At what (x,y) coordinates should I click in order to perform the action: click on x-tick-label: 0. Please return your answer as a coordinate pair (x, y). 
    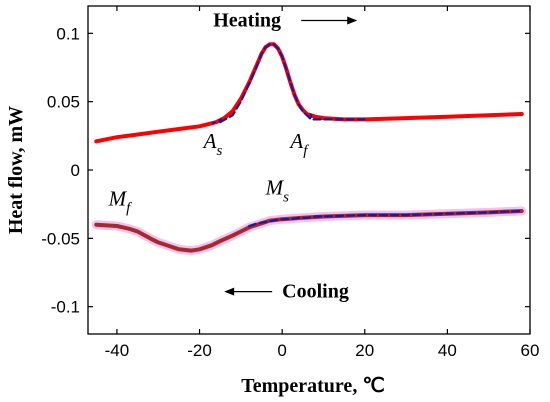
    Looking at the image, I should click on (281, 350).